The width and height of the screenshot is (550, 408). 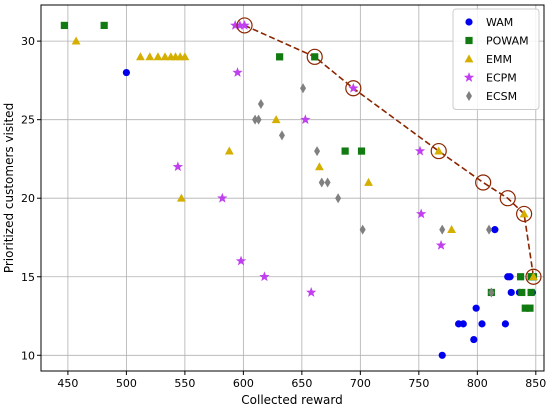 What do you see at coordinates (418, 383) in the screenshot?
I see `x-tick-label: 750` at bounding box center [418, 383].